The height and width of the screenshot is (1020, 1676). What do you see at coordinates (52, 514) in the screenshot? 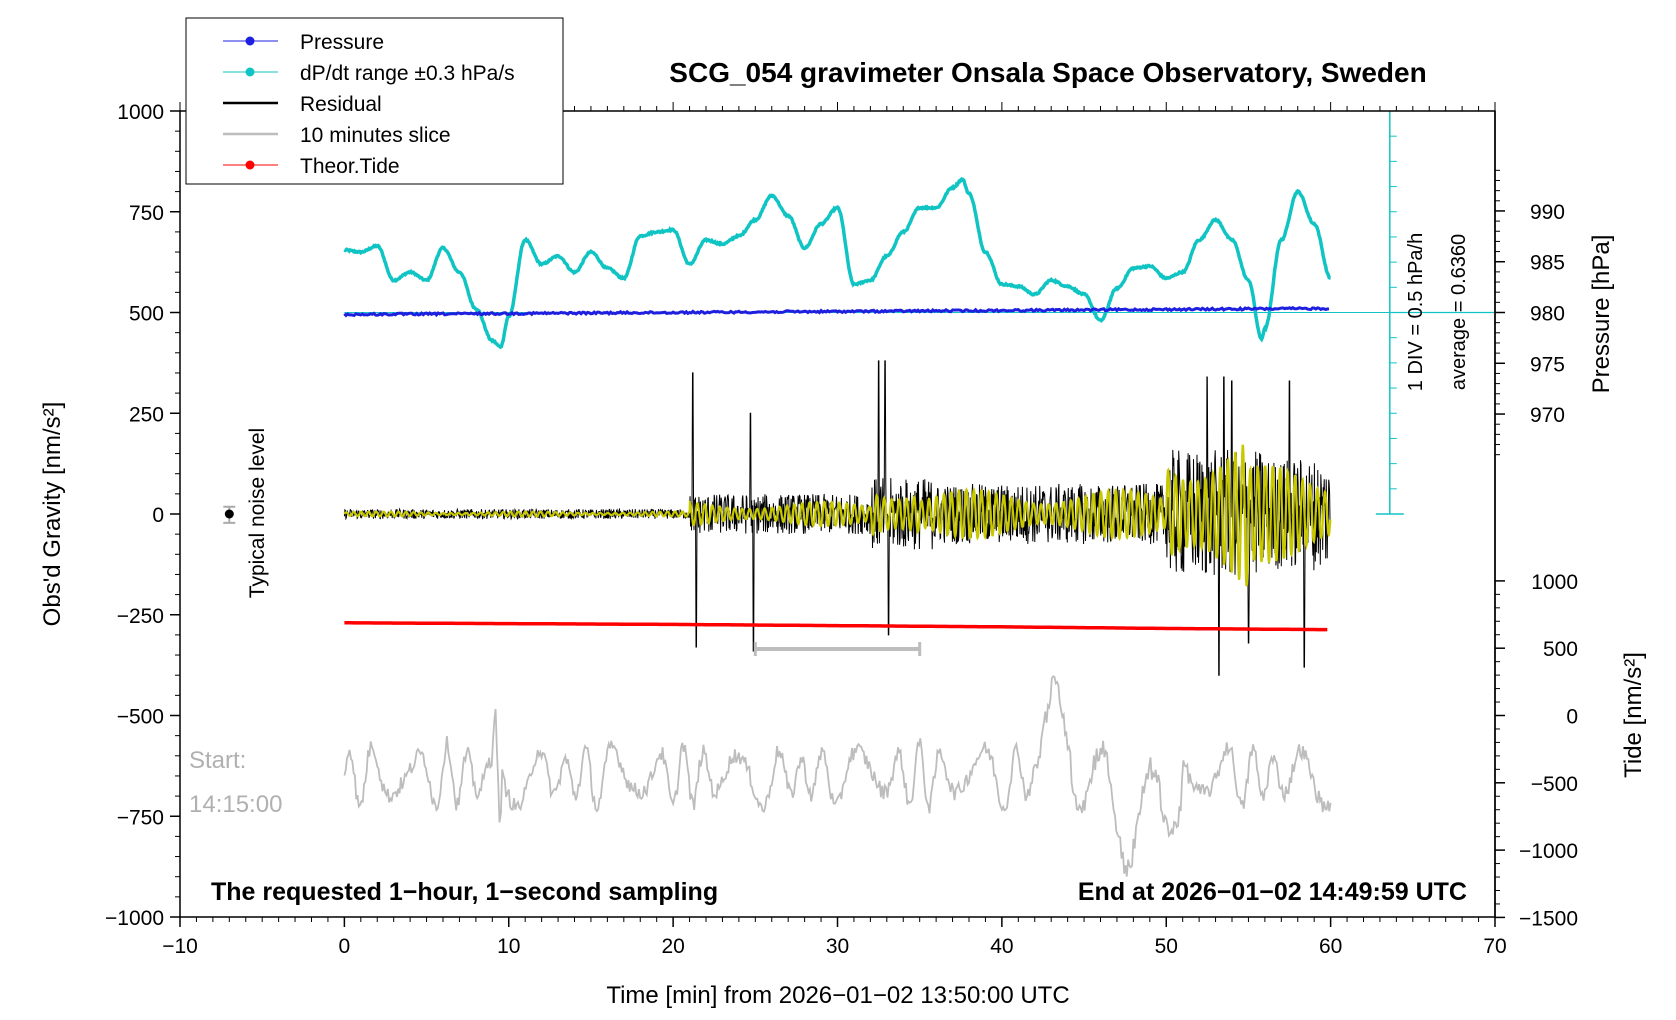
I see `left-axis-label: Obs'd Gravity [nm/s²]` at bounding box center [52, 514].